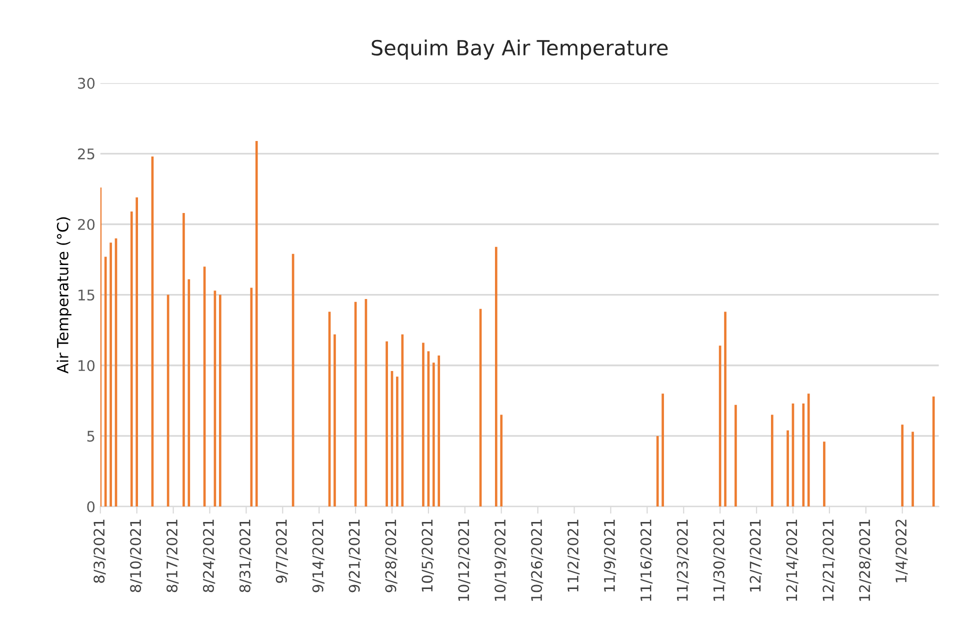 The width and height of the screenshot is (956, 620). What do you see at coordinates (90, 436) in the screenshot?
I see `y-tick-label: 5` at bounding box center [90, 436].